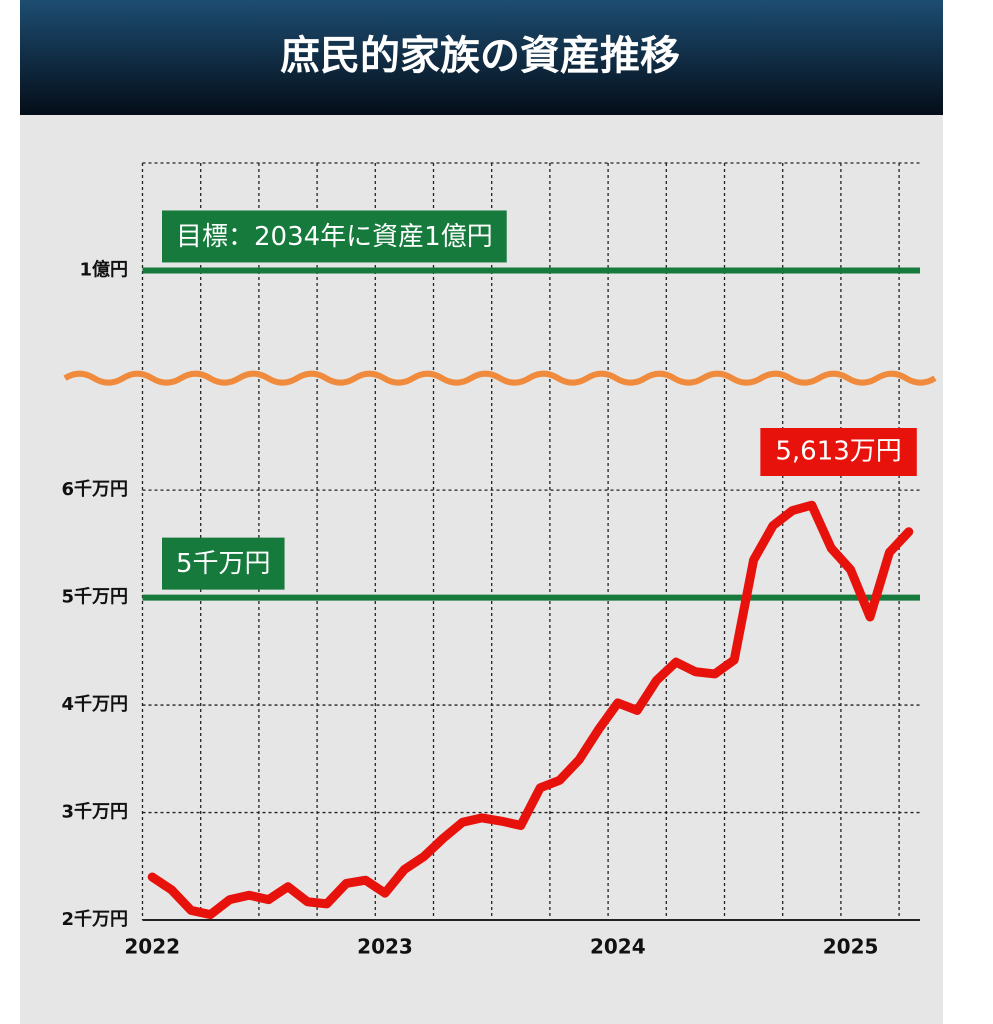 This screenshot has height=1024, width=993. What do you see at coordinates (94, 489) in the screenshot?
I see `y-tick-label: 6千万円` at bounding box center [94, 489].